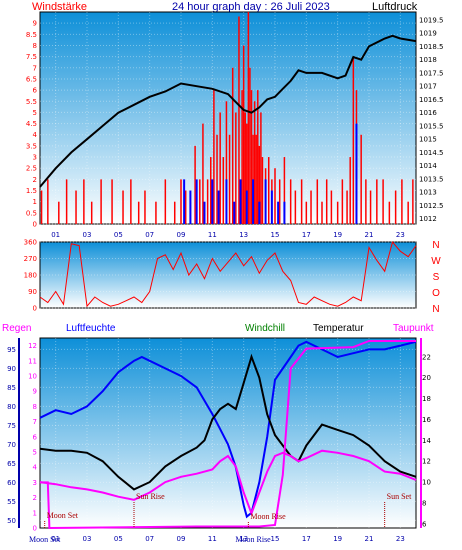 This screenshot has height=550, width=462. What do you see at coordinates (337, 235) in the screenshot?
I see `x-tick: 19` at bounding box center [337, 235].